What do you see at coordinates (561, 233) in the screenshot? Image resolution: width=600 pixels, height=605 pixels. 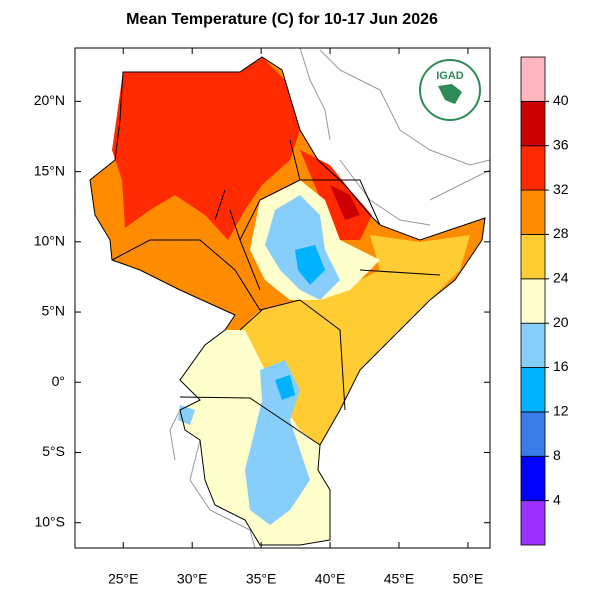 I see `colorbar-label: 28` at bounding box center [561, 233].